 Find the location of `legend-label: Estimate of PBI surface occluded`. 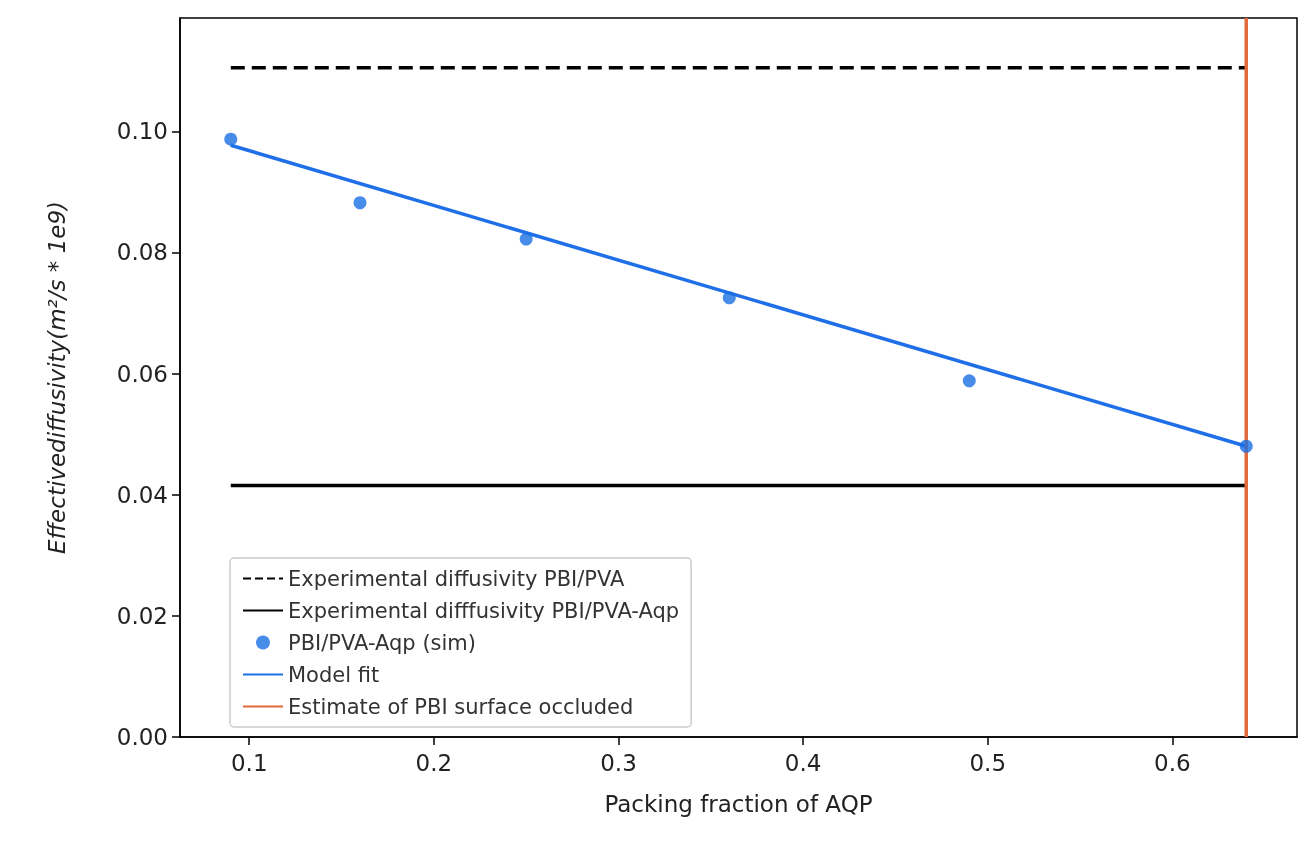

legend-label: Estimate of PBI surface occluded is located at coordinates (461, 706).